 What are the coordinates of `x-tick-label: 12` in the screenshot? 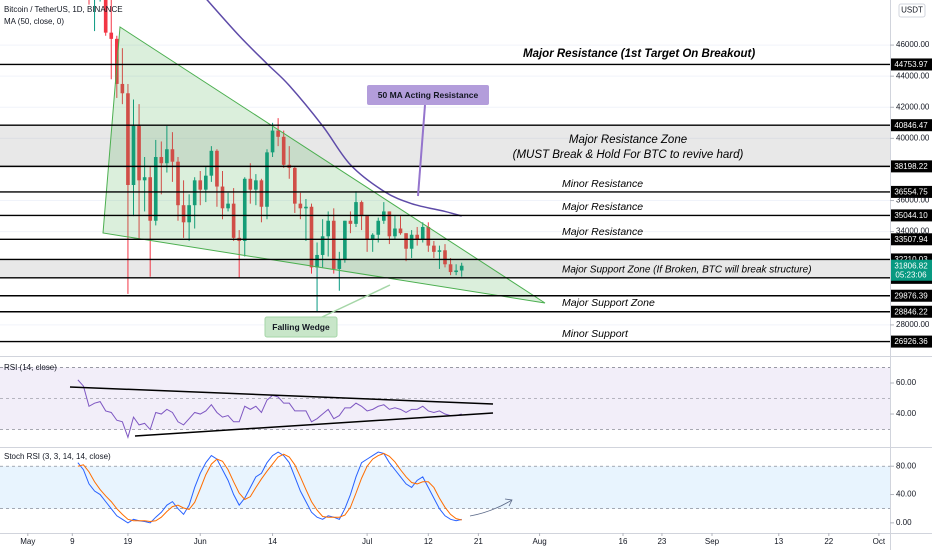 It's located at (428, 541).